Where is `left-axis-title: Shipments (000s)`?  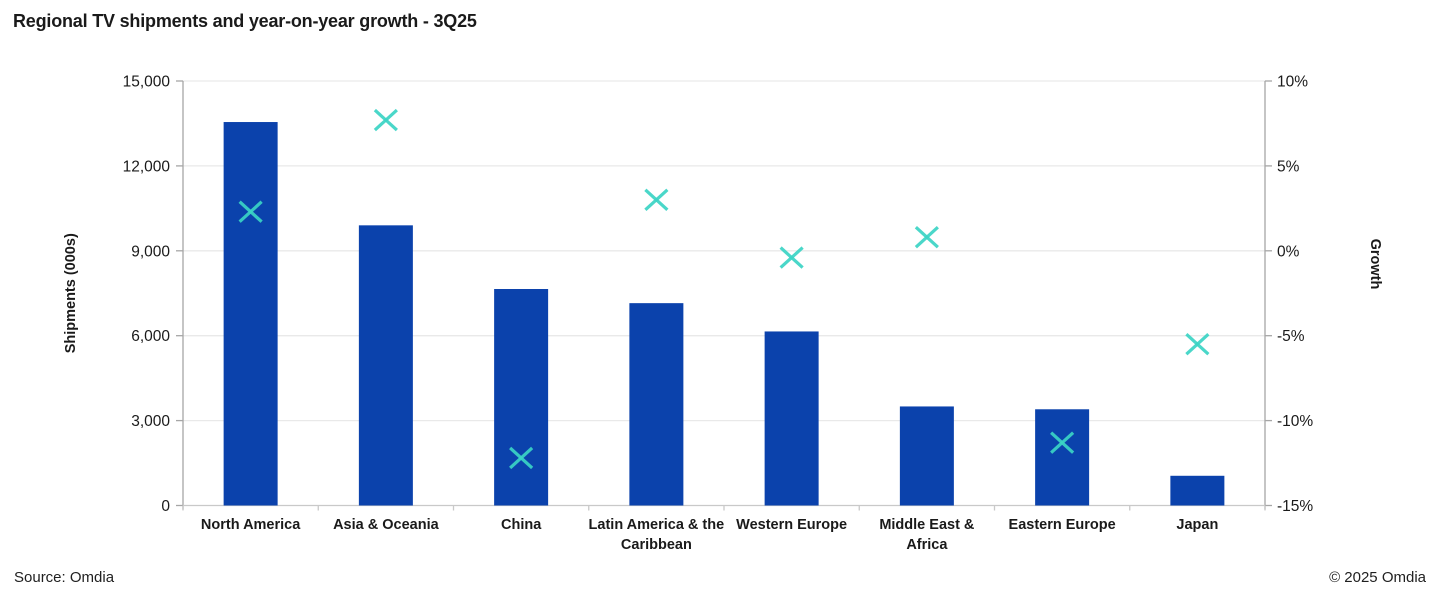
left-axis-title: Shipments (000s) is located at coordinates (71, 293).